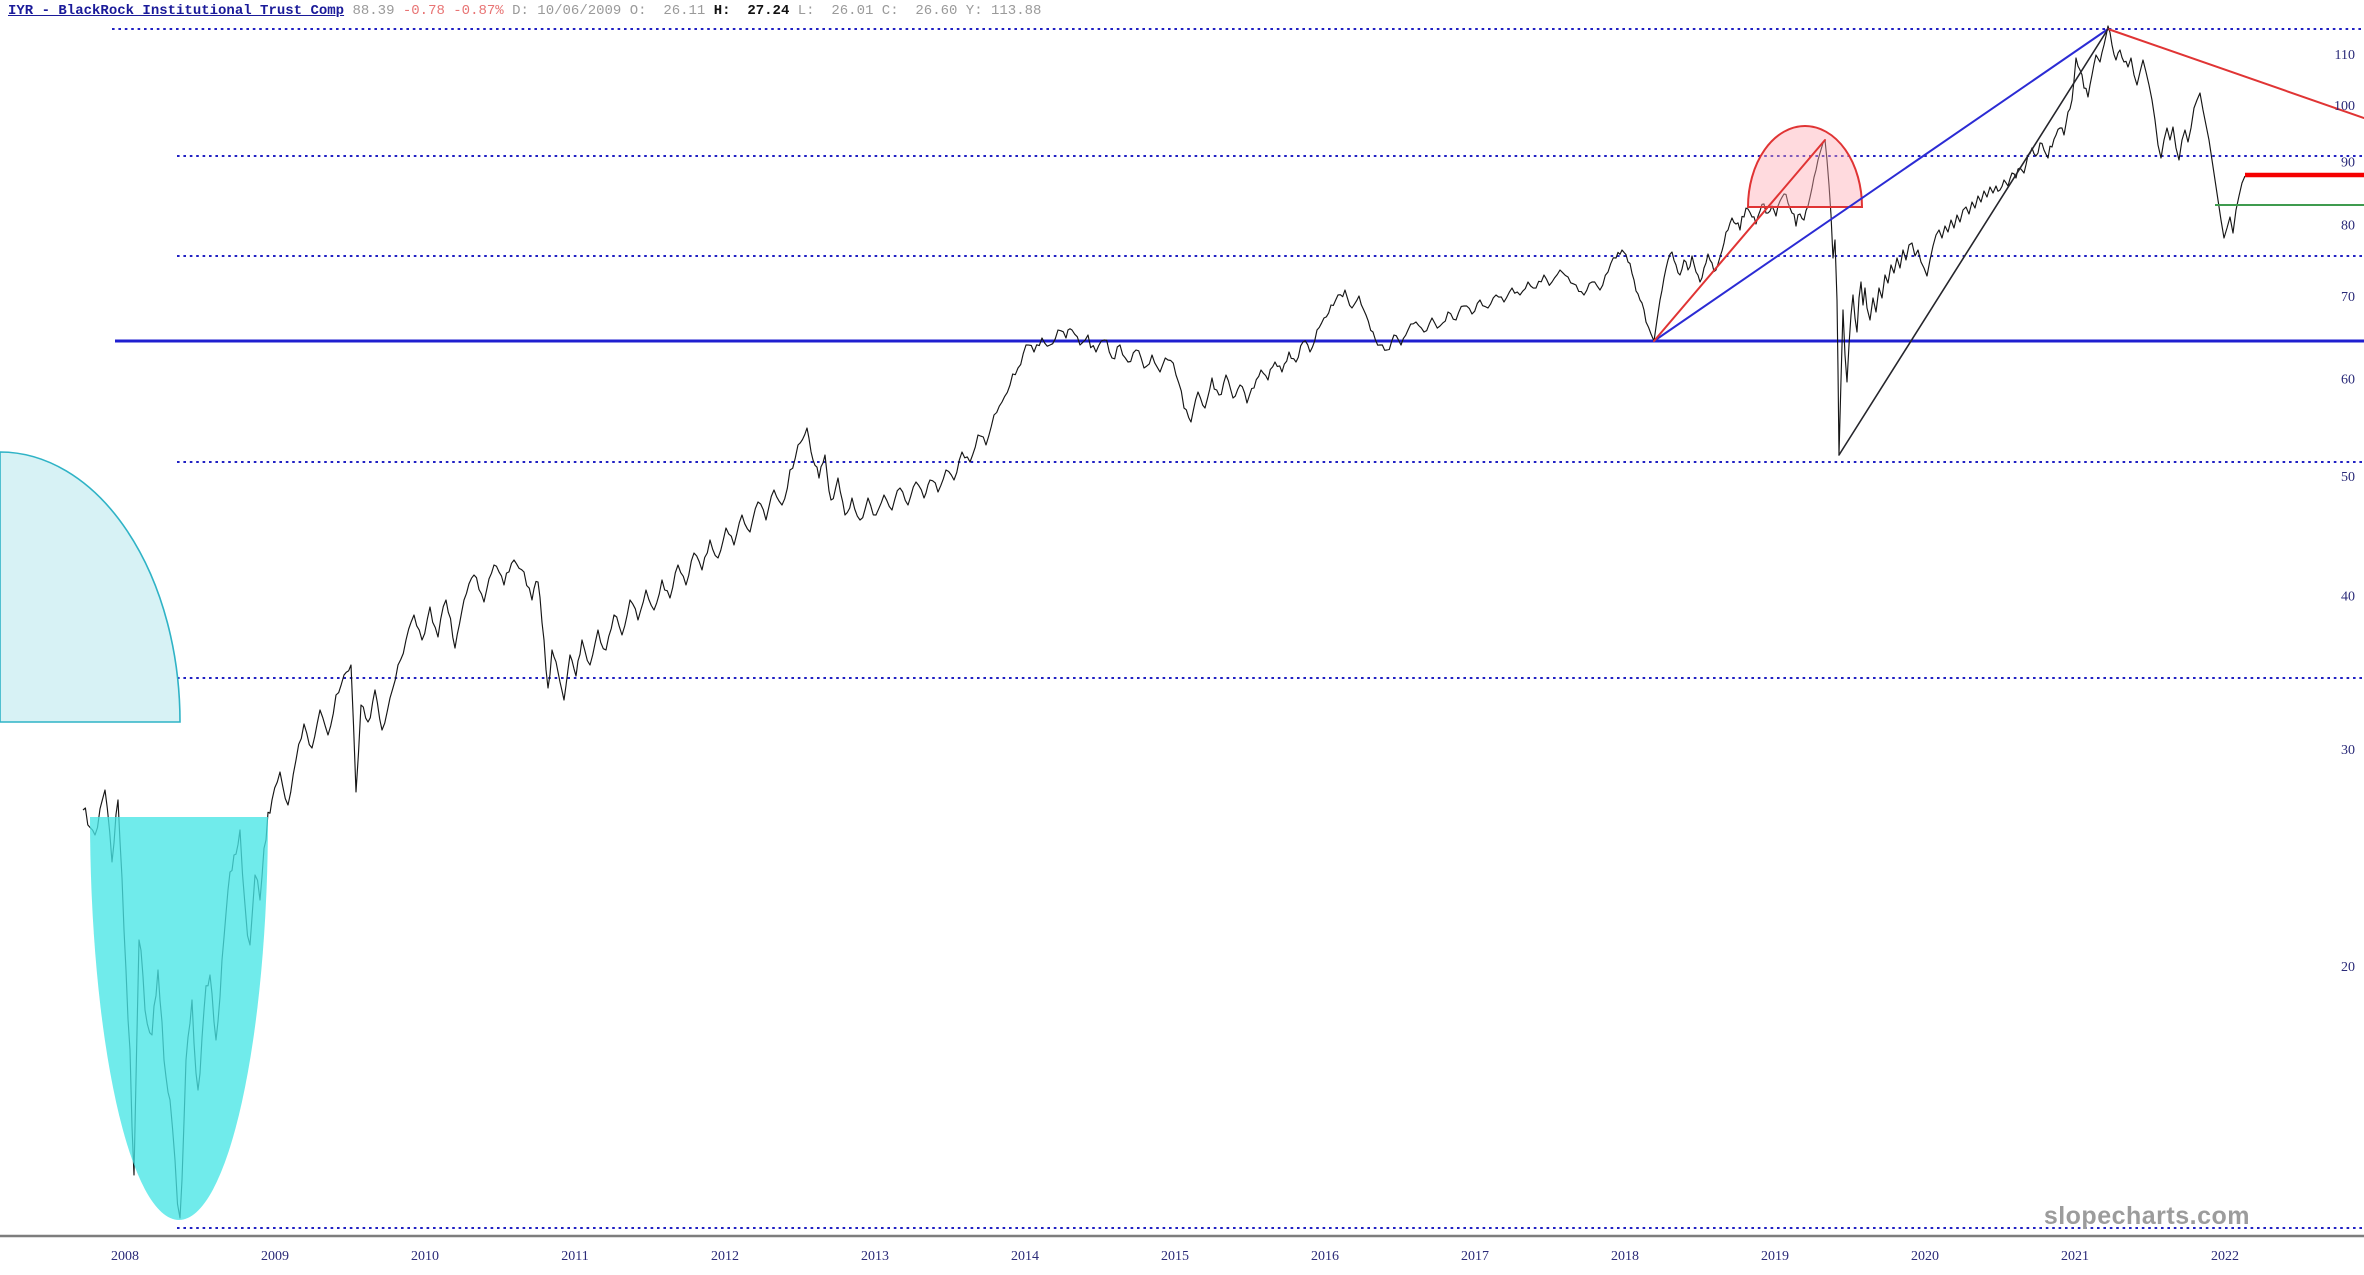 Image resolution: width=2364 pixels, height=1275 pixels. What do you see at coordinates (90, 587) in the screenshot?
I see `fan-annotation` at bounding box center [90, 587].